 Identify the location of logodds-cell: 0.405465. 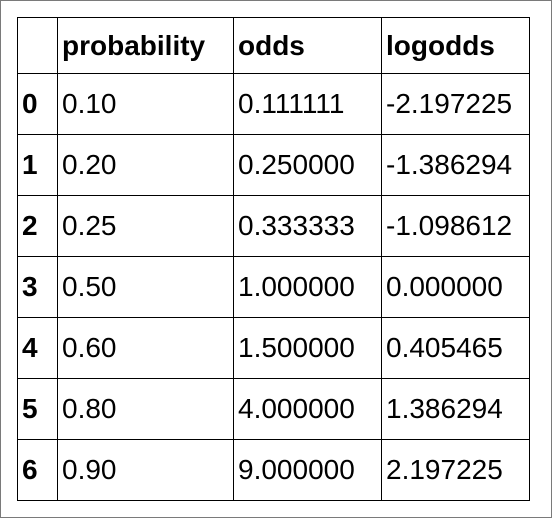
(455, 348).